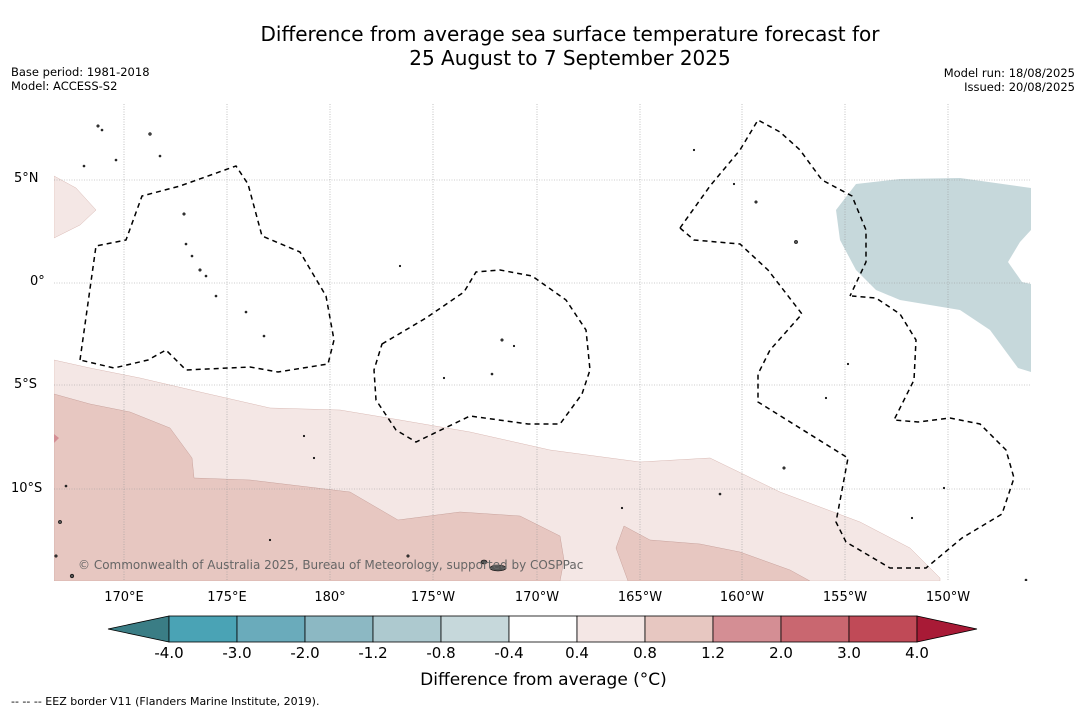 This screenshot has width=1085, height=713. What do you see at coordinates (26, 178) in the screenshot?
I see `lat-label-5n: 5°N` at bounding box center [26, 178].